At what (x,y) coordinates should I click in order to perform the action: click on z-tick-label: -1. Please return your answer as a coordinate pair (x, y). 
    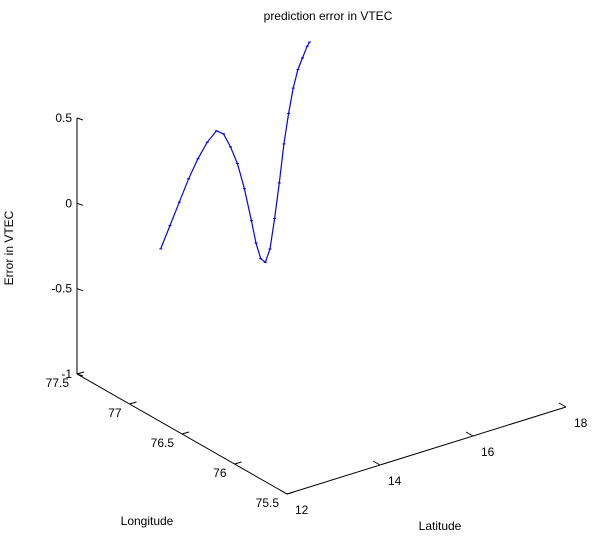
    Looking at the image, I should click on (66, 374).